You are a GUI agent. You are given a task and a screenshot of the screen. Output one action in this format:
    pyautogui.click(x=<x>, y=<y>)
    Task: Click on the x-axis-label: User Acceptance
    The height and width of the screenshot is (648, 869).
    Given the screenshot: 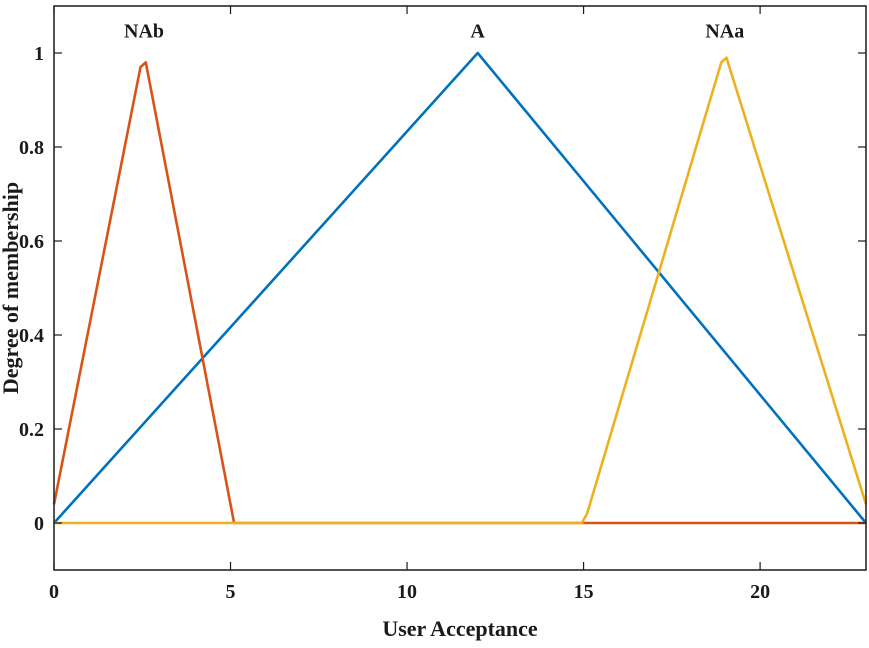 What is the action you would take?
    pyautogui.click(x=460, y=628)
    